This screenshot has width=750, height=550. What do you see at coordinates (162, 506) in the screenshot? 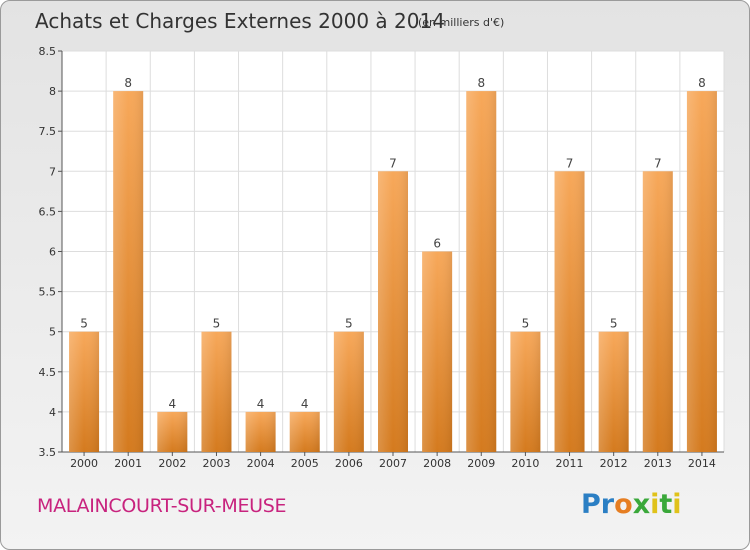
I see `commune-name: MALAINCOURT-SUR-MEUSE` at bounding box center [162, 506].